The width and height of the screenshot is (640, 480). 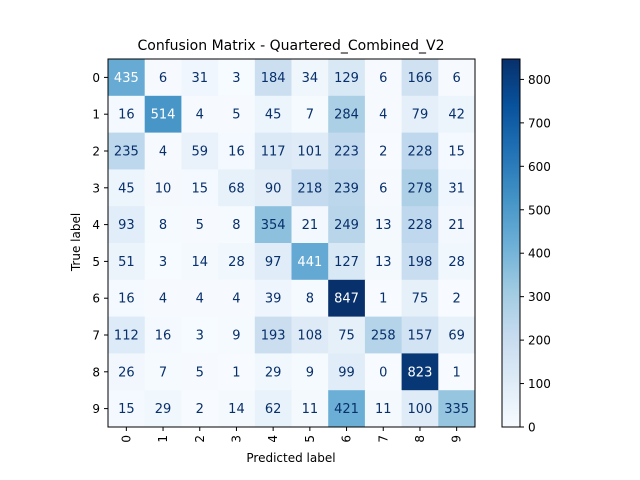 What do you see at coordinates (539, 167) in the screenshot?
I see `colorbar-tick-label: 600` at bounding box center [539, 167].